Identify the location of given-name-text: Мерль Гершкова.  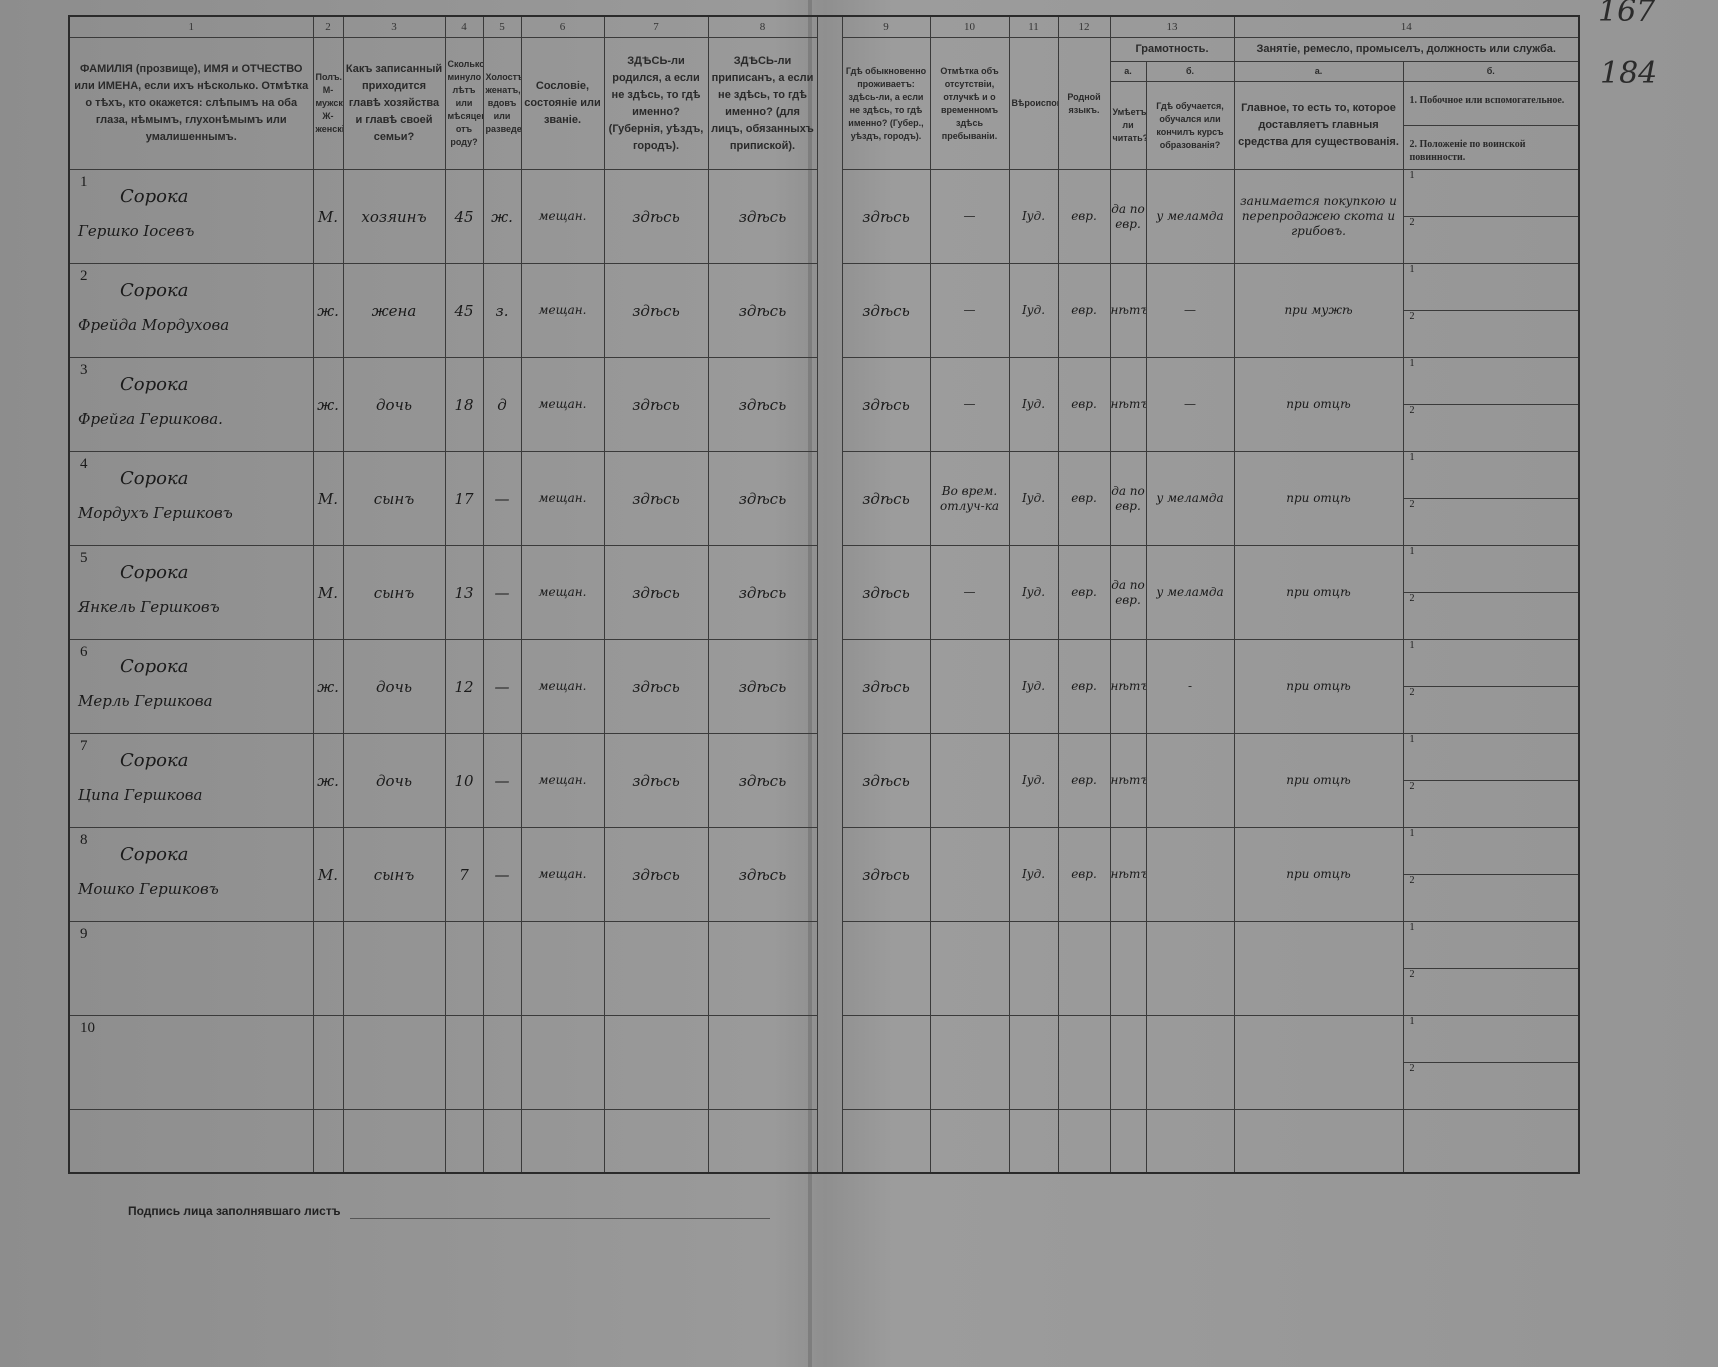
(145, 701).